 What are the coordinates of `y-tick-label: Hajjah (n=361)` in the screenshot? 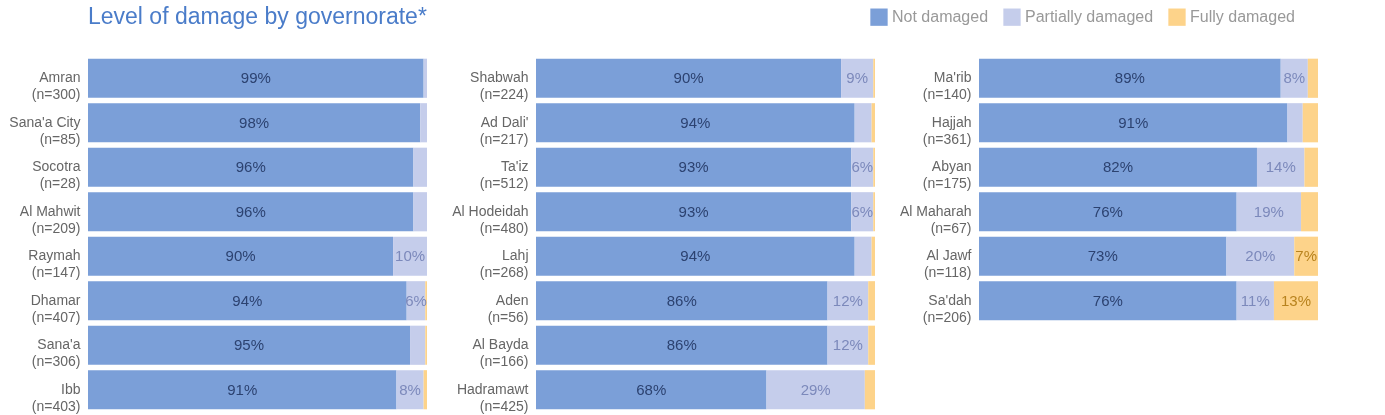 It's located at (947, 130).